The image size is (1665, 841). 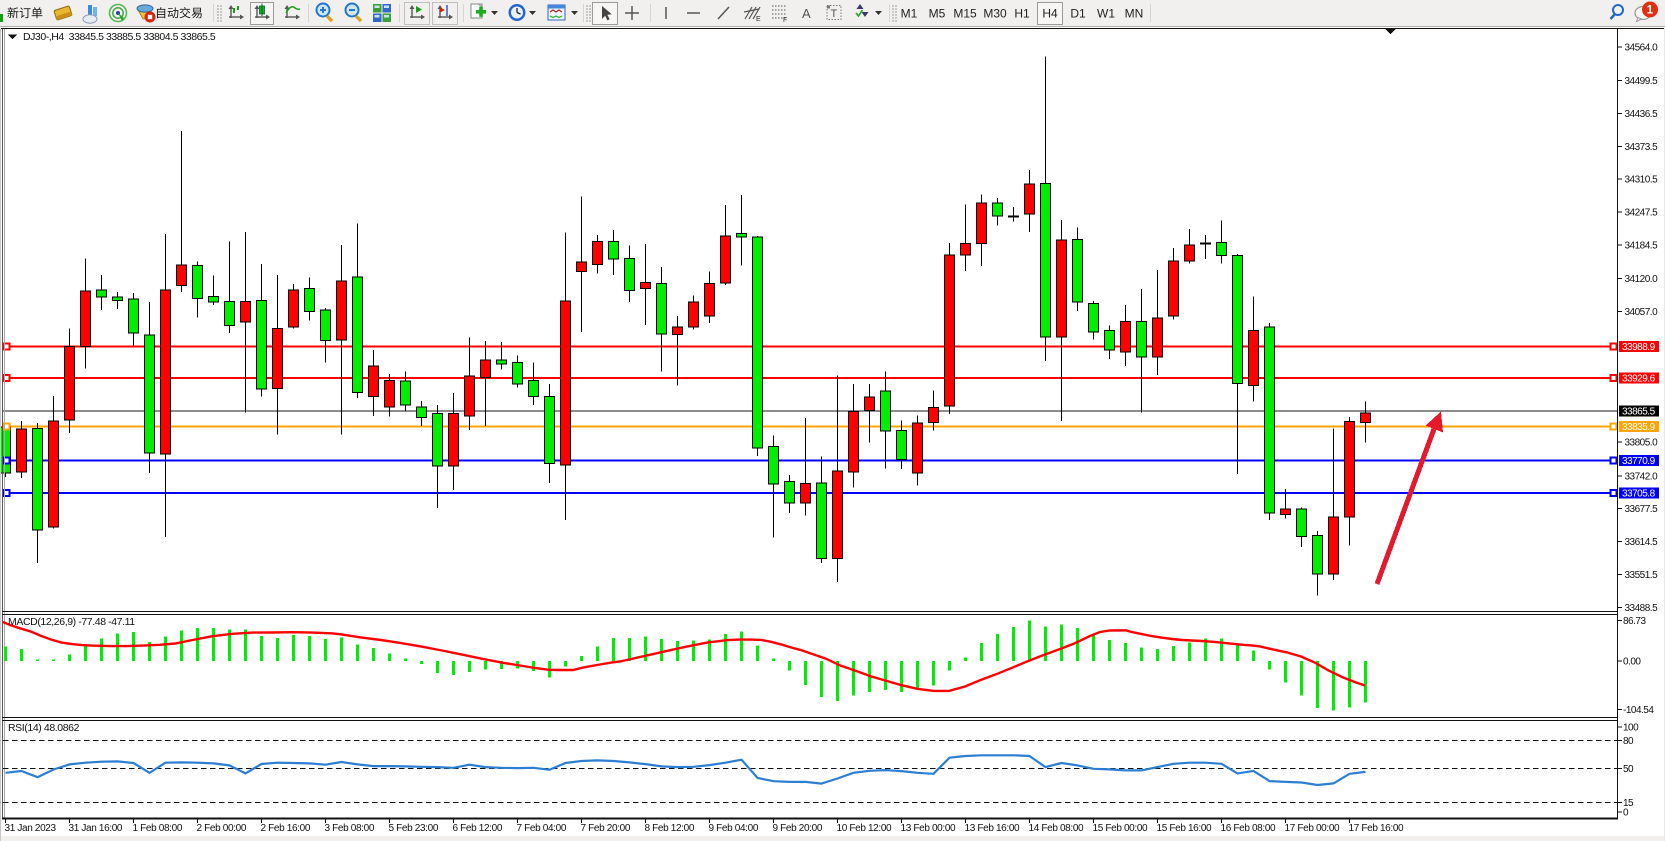 What do you see at coordinates (1632, 662) in the screenshot?
I see `svg-text: 0.00` at bounding box center [1632, 662].